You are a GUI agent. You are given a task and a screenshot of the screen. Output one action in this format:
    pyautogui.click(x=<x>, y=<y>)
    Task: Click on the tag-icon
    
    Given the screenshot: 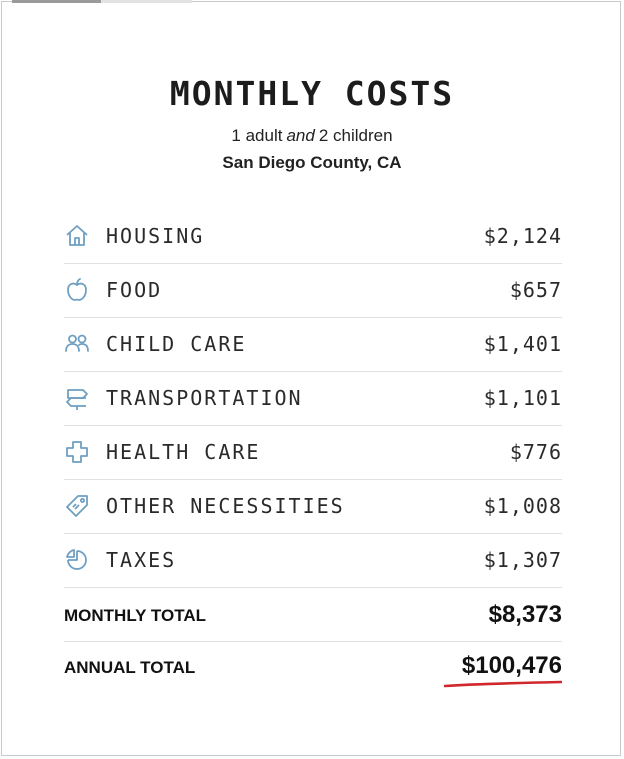 What is the action you would take?
    pyautogui.click(x=77, y=506)
    